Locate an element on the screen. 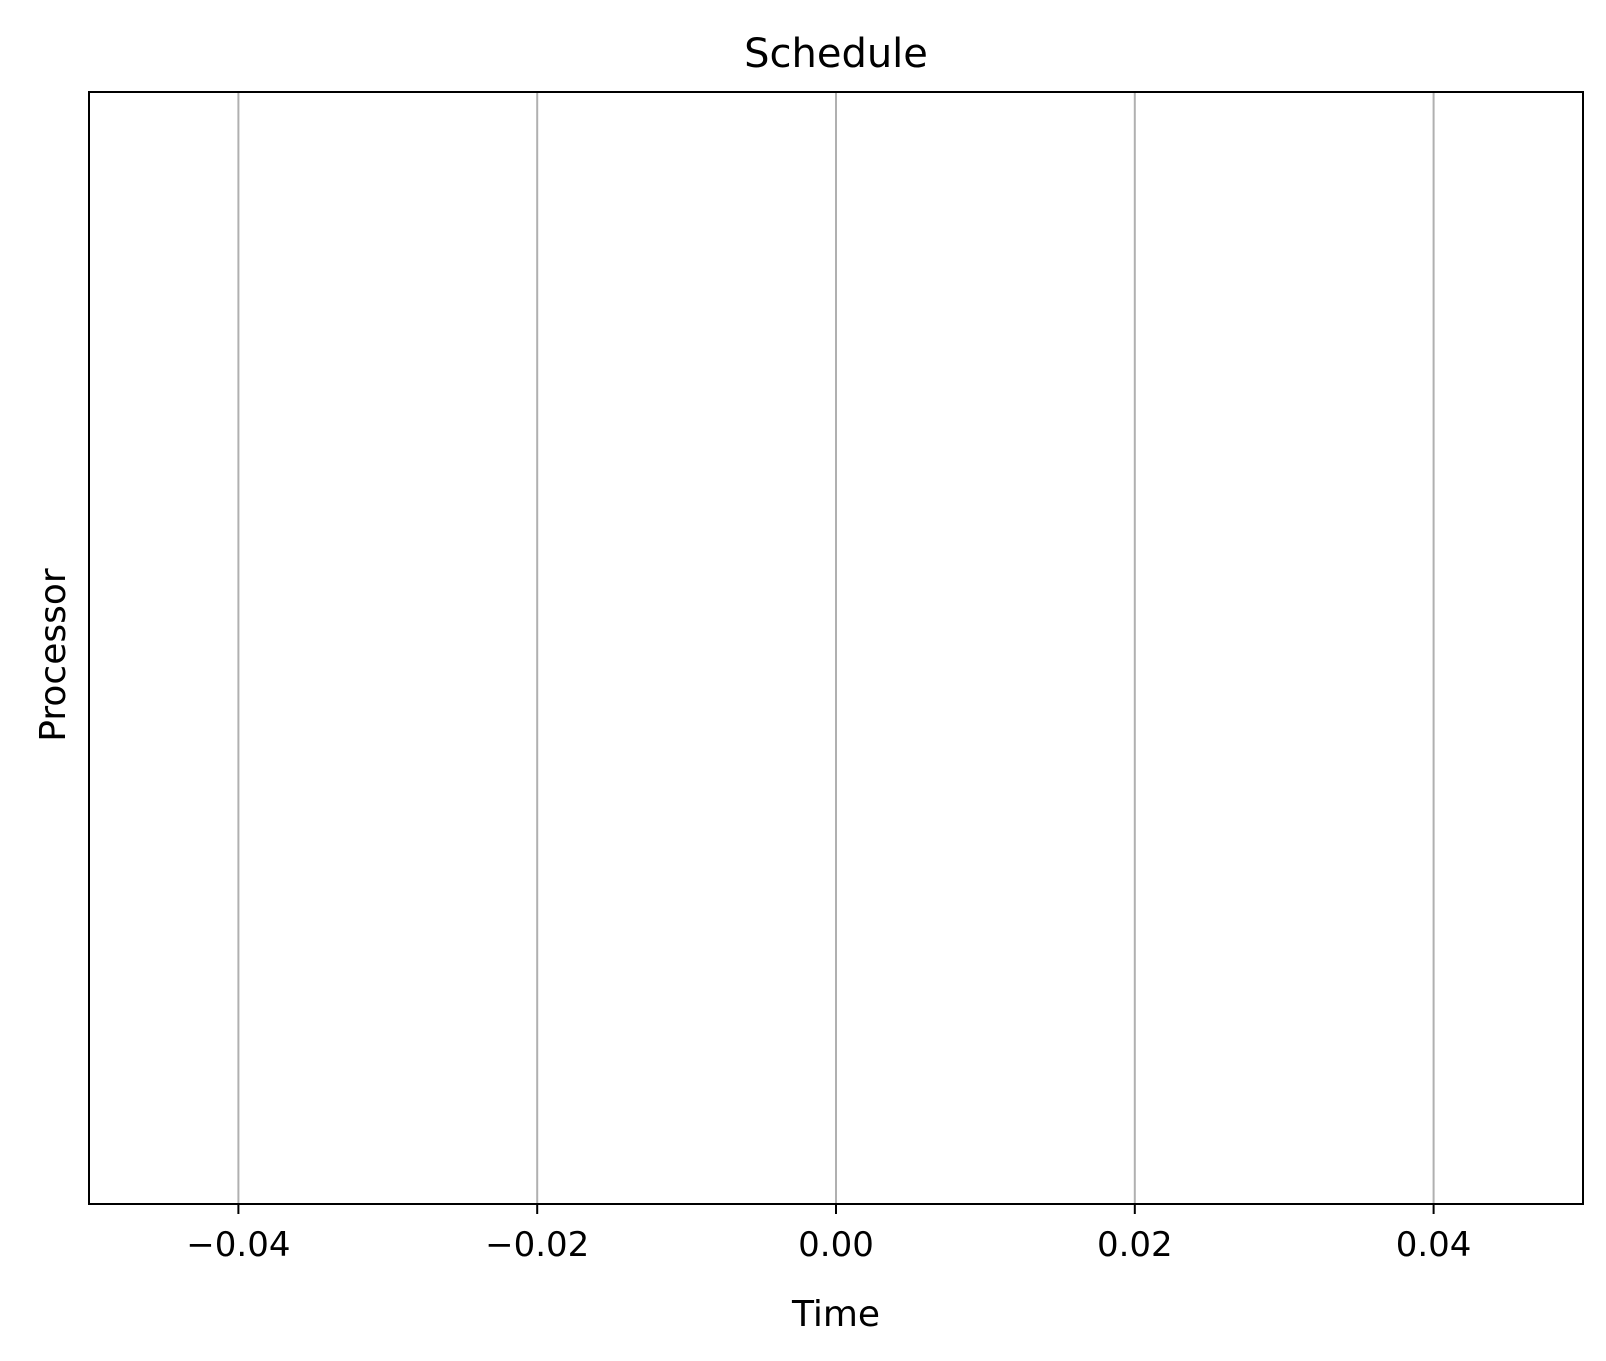 Image resolution: width=1606 pixels, height=1361 pixels. x-tick-label: 0.04 is located at coordinates (1434, 1245).